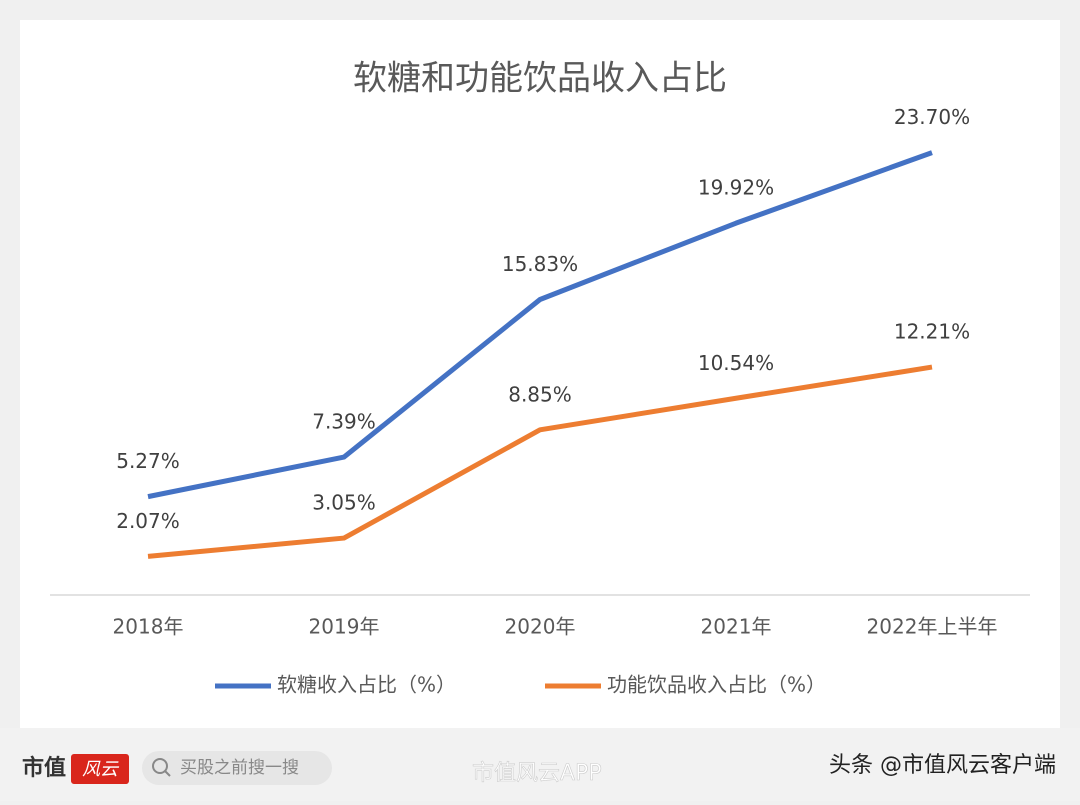  What do you see at coordinates (344, 422) in the screenshot?
I see `data-label: 7.39%` at bounding box center [344, 422].